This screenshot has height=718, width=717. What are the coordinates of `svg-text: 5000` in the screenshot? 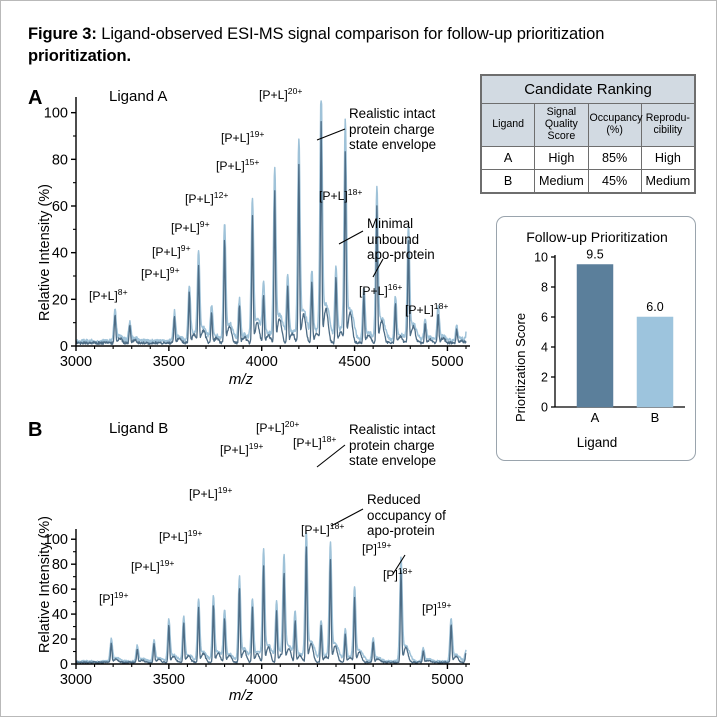 It's located at (447, 362).